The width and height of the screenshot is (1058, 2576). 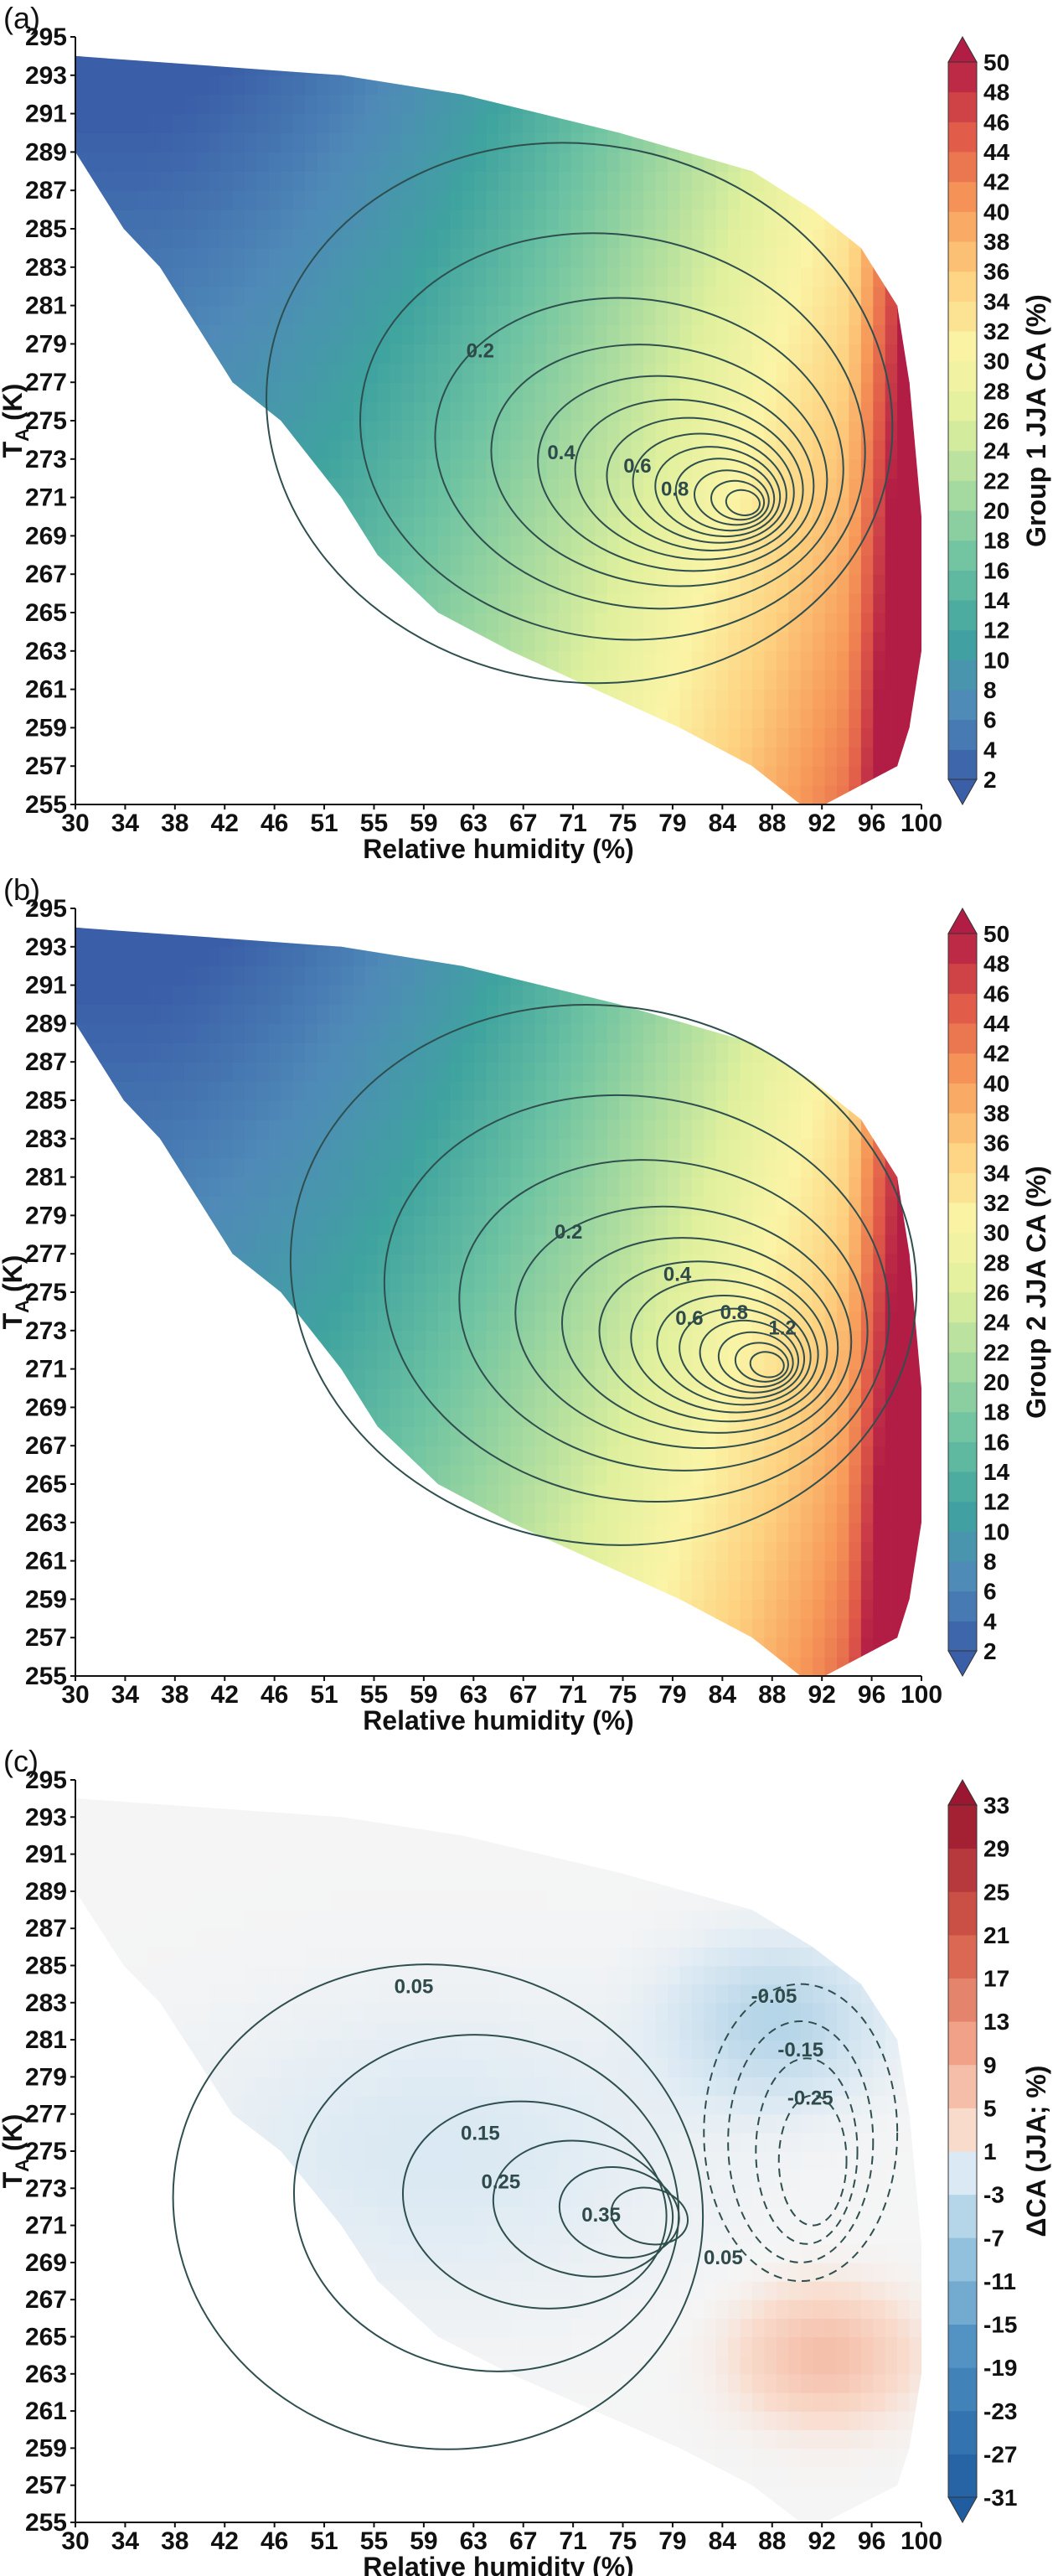 I want to click on colorbar-tick-label: 34, so click(x=996, y=301).